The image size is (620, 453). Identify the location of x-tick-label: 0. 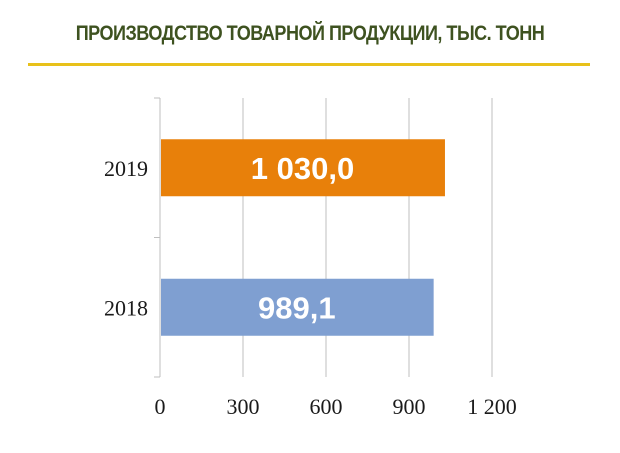
(160, 406).